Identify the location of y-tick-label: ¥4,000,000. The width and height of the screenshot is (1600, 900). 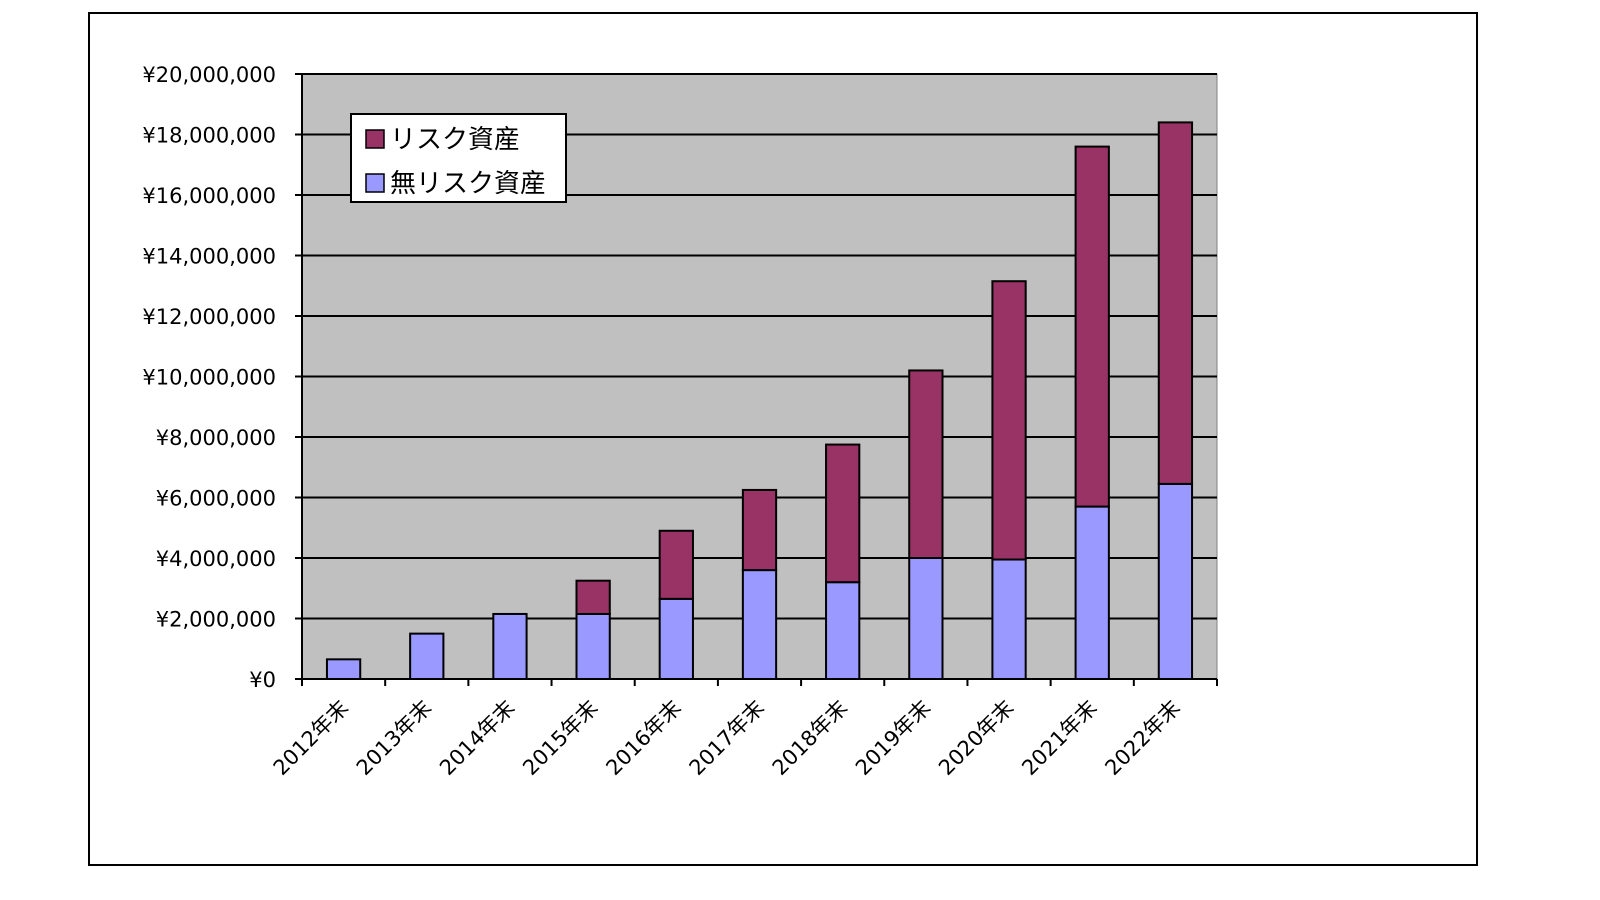
(216, 559).